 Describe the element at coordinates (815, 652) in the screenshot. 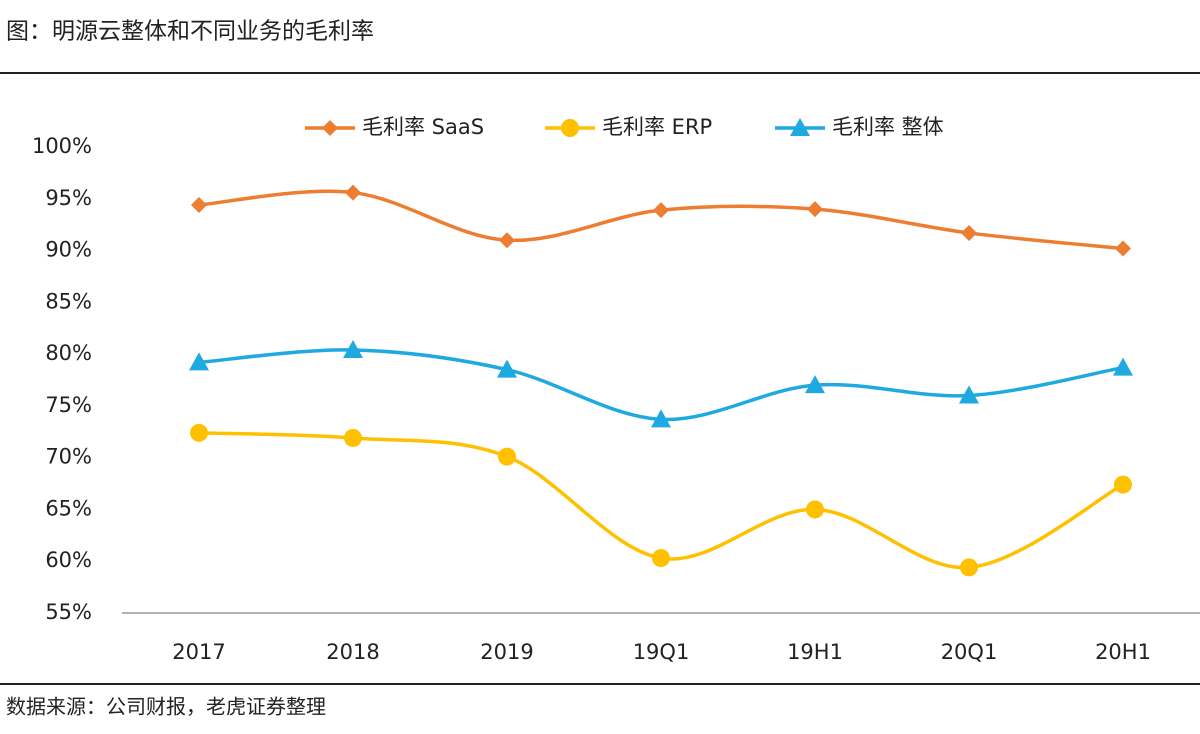

I see `x-tick-label: 19H1` at that location.